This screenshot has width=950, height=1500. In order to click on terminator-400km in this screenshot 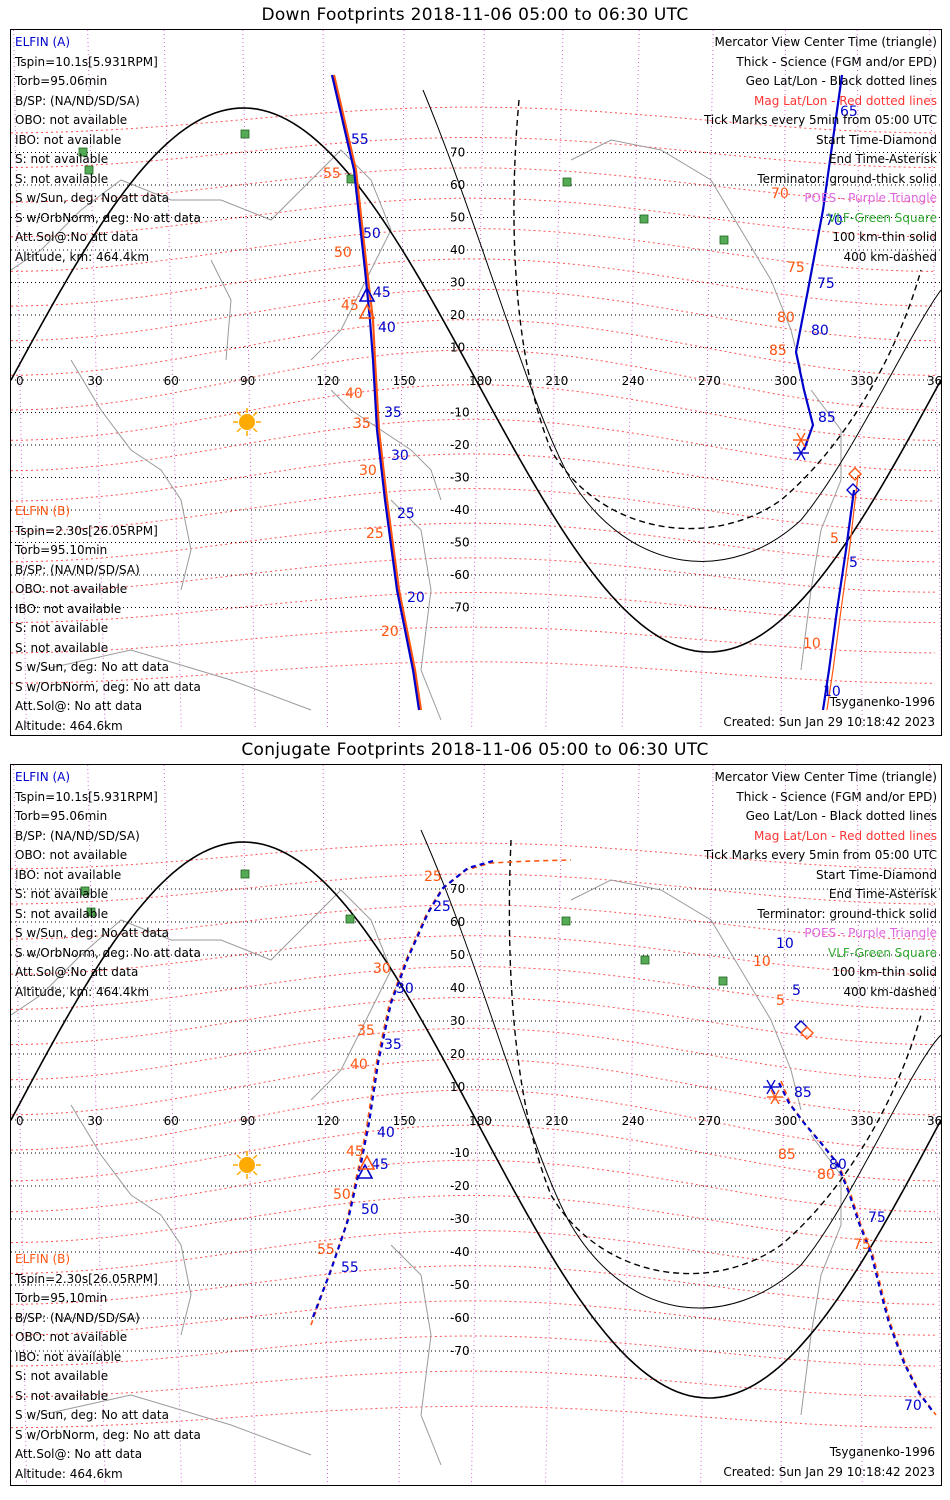, I will do `click(717, 314)`.